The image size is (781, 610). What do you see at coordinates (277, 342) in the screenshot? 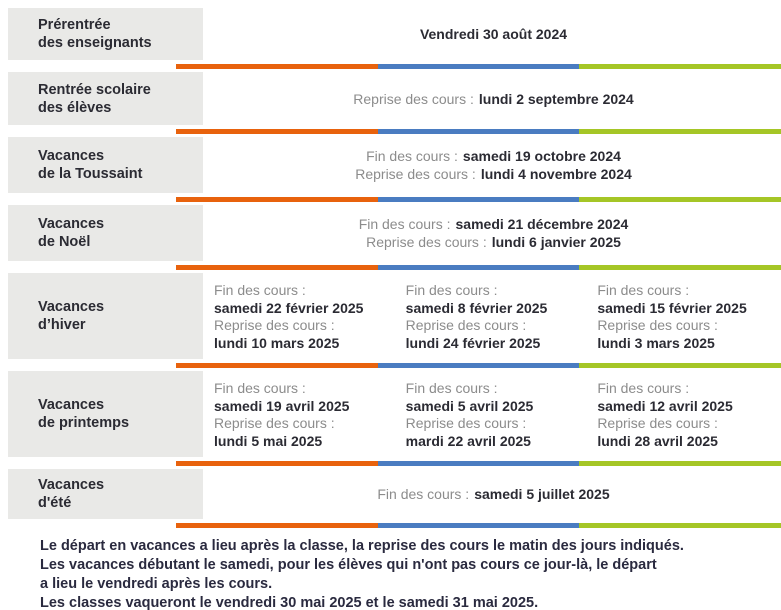
I see `reprise-date: lundi 10 mars 2025` at bounding box center [277, 342].